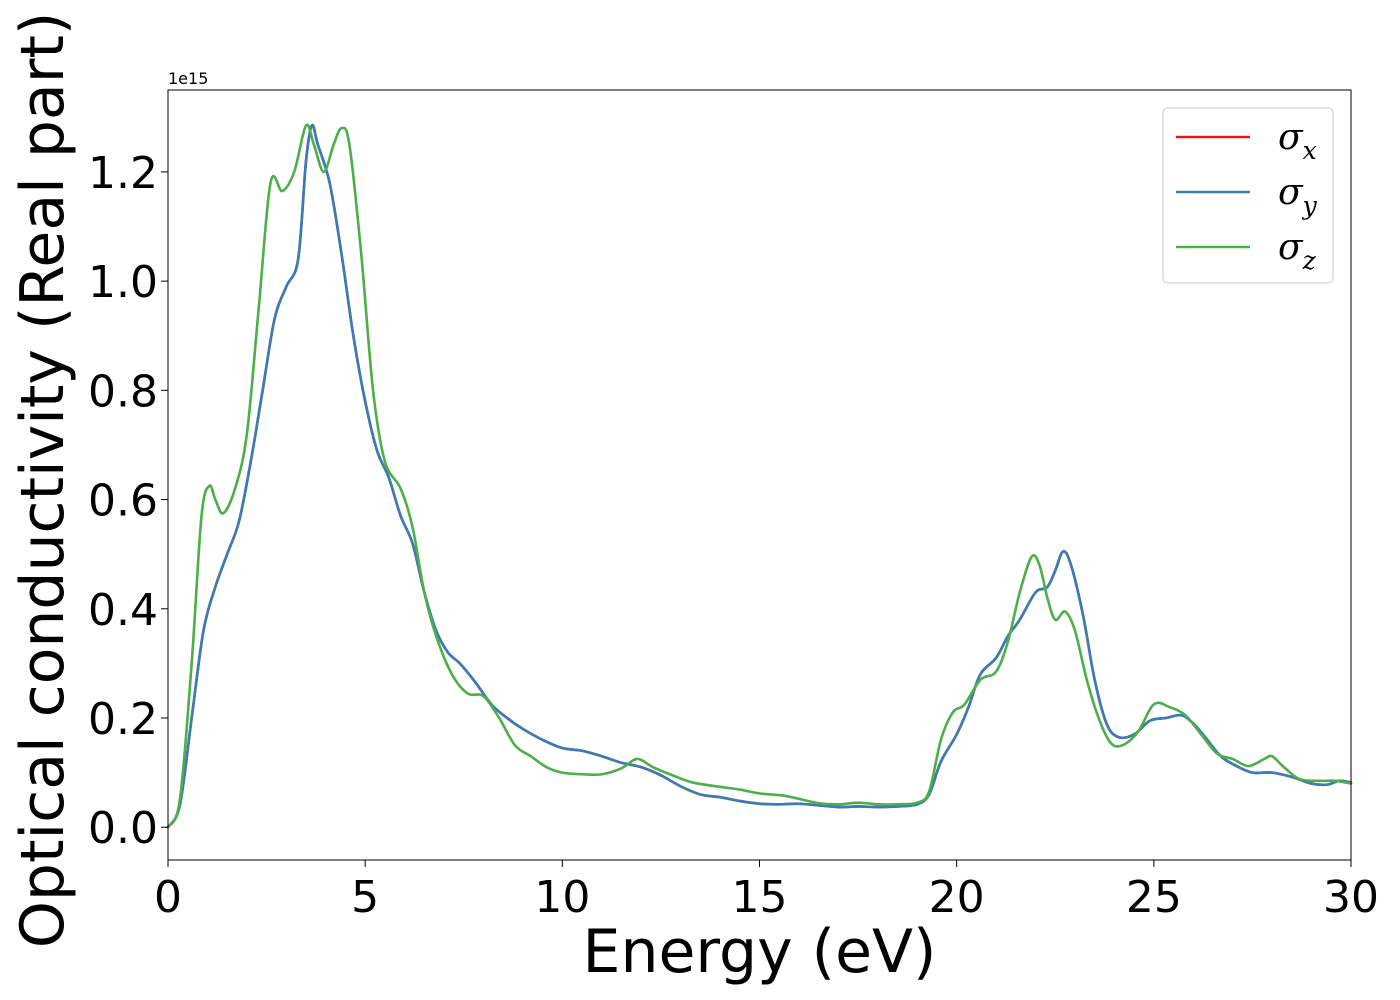 This screenshot has height=1000, width=1400. Describe the element at coordinates (123, 610) in the screenshot. I see `y-tick-label: 0.4` at that location.